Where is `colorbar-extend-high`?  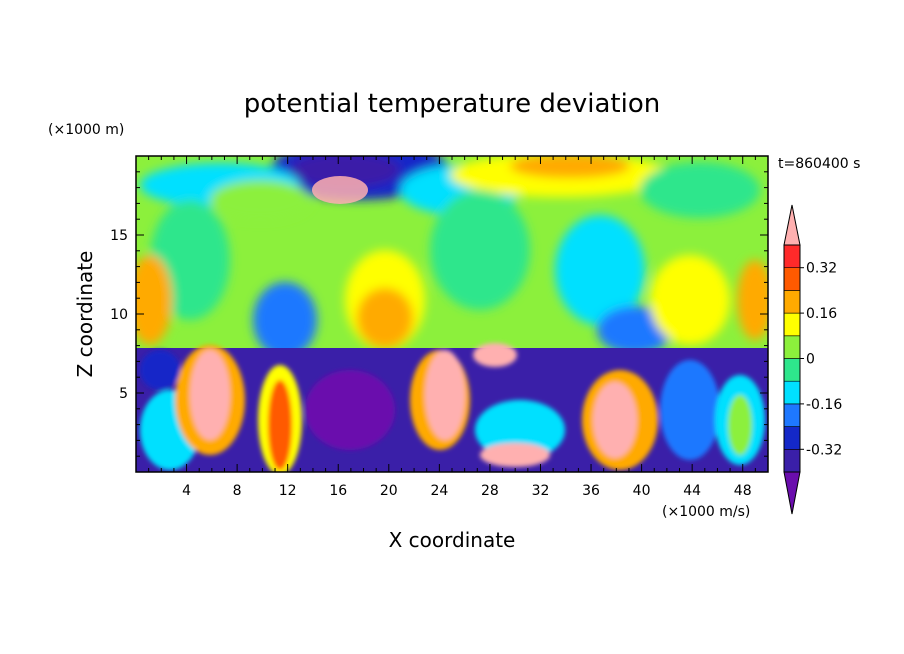 colorbar-extend-high is located at coordinates (792, 225).